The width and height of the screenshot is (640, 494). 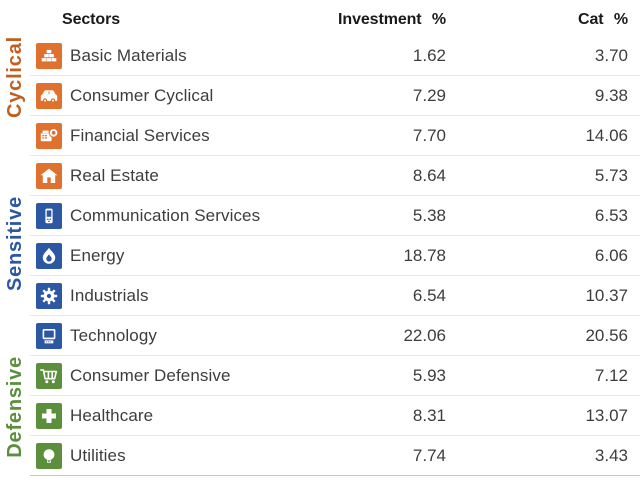 What do you see at coordinates (611, 55) in the screenshot?
I see `cat-value: 3.70` at bounding box center [611, 55].